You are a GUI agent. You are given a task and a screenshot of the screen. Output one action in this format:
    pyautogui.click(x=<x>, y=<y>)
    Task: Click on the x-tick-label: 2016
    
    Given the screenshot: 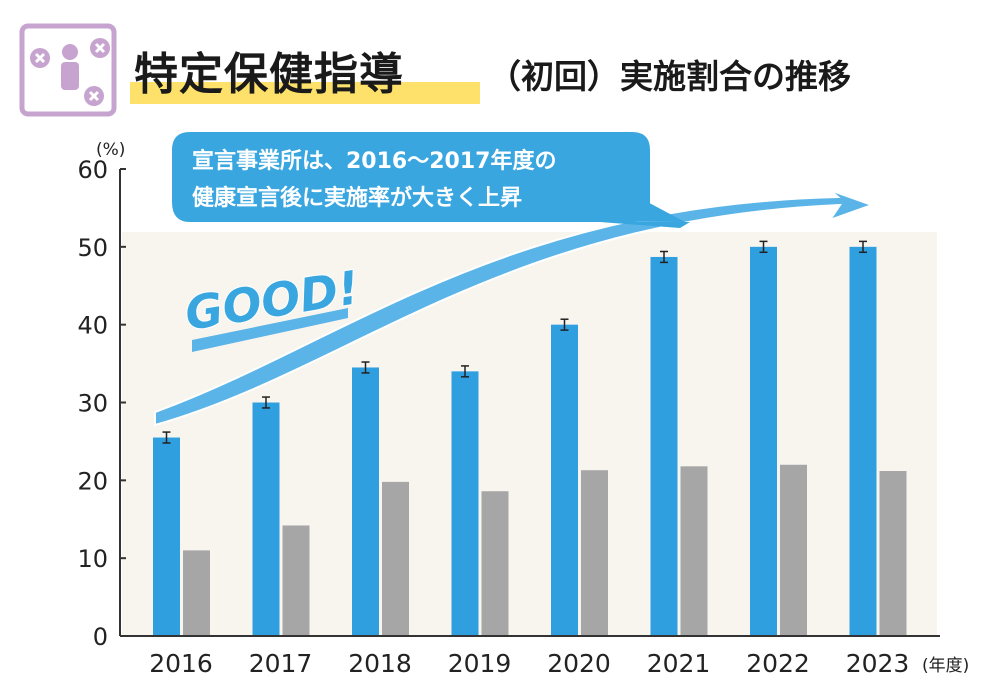 What is the action you would take?
    pyautogui.click(x=181, y=663)
    